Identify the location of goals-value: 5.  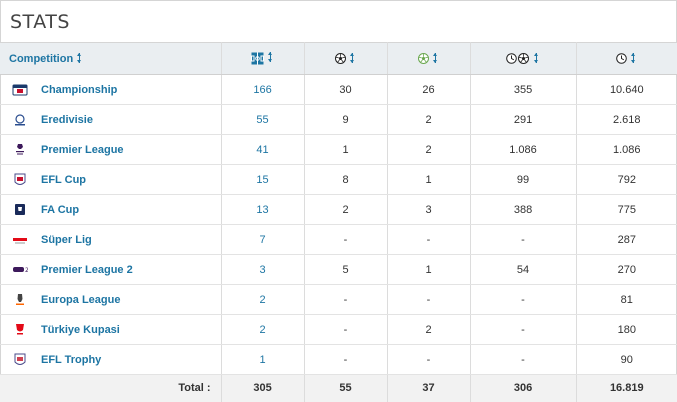
(346, 269).